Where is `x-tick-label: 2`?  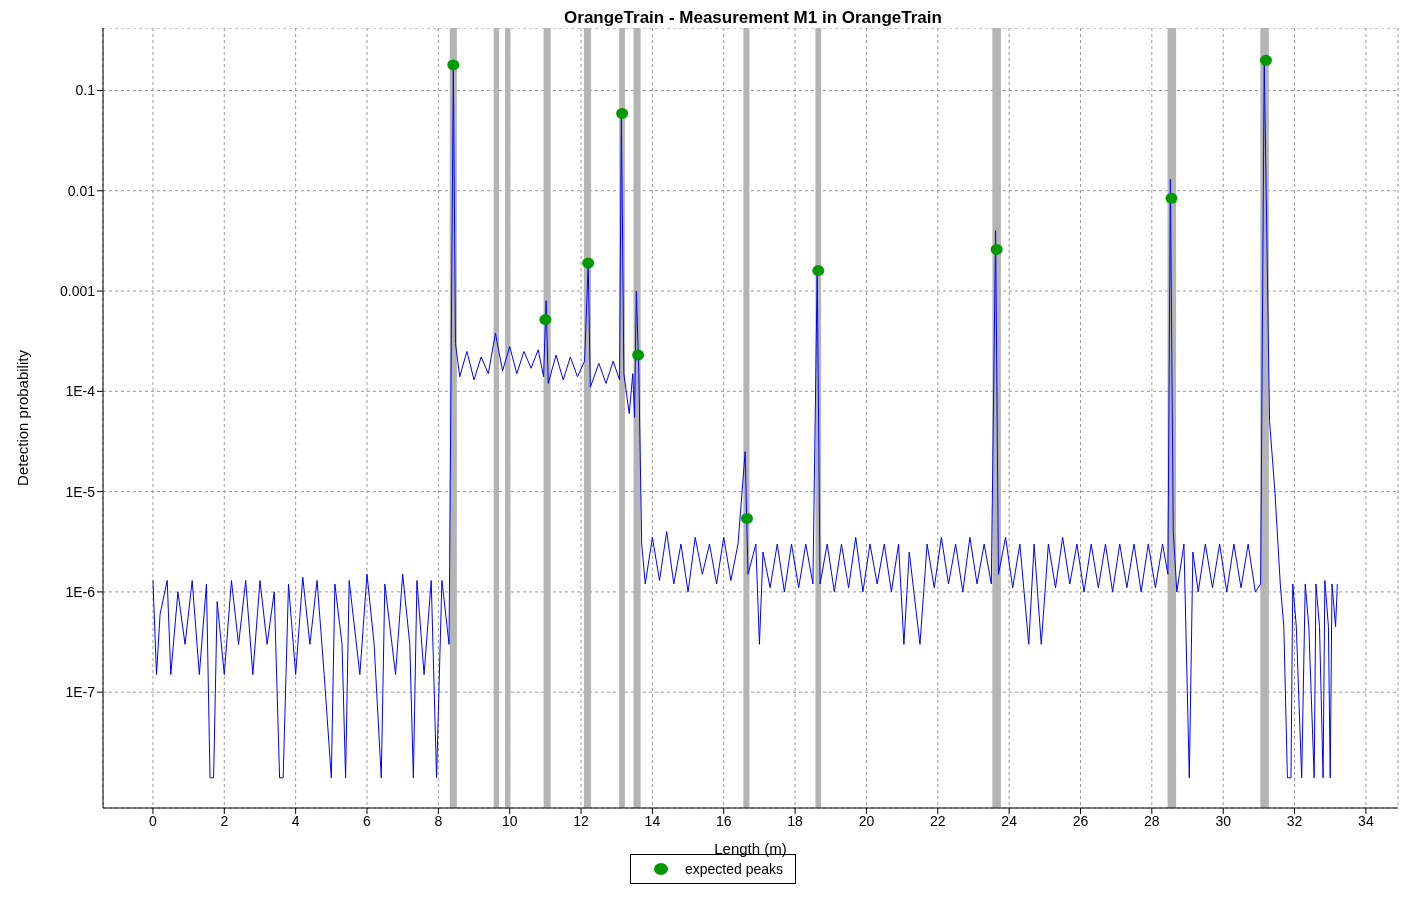
x-tick-label: 2 is located at coordinates (224, 820).